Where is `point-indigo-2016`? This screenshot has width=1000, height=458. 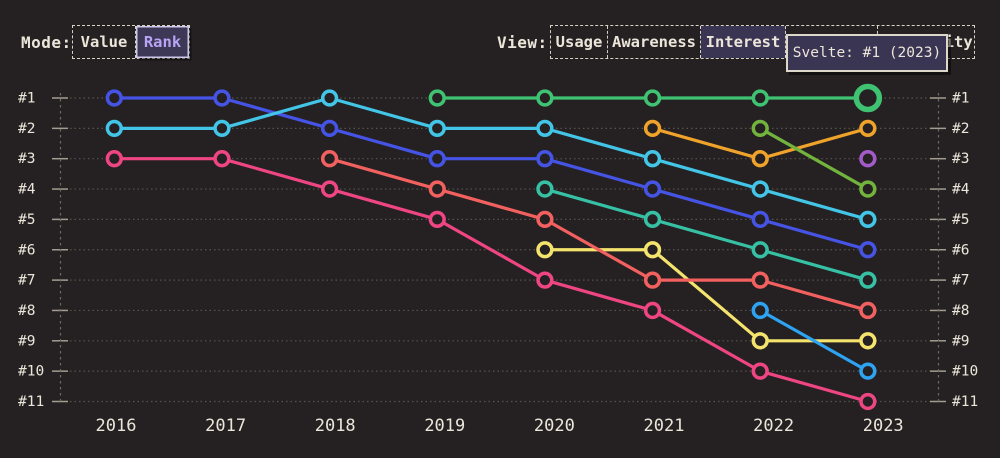 point-indigo-2016 is located at coordinates (114, 98).